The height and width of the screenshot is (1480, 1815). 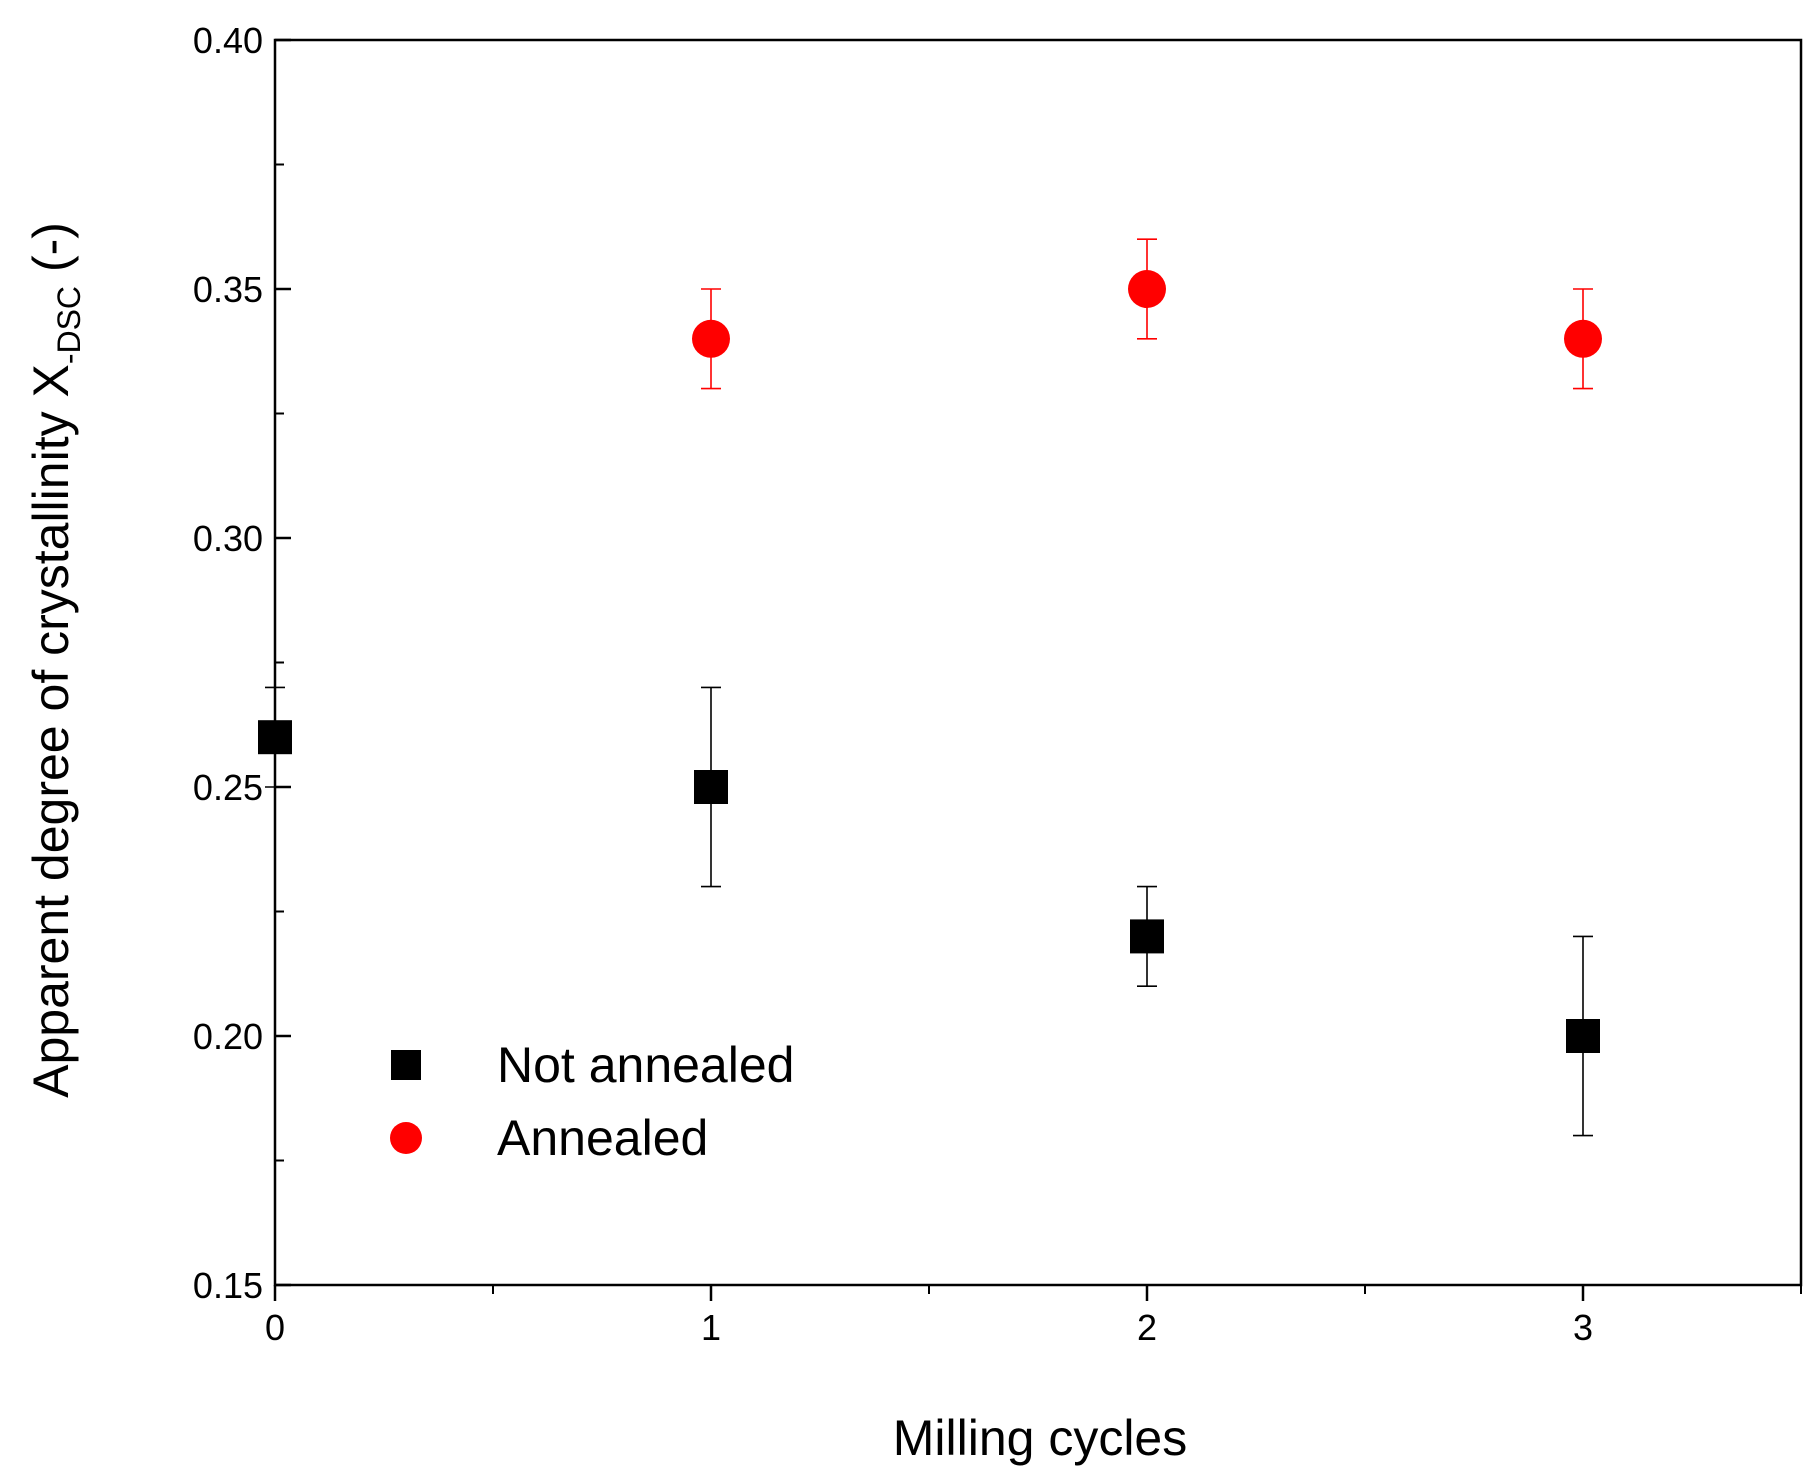 What do you see at coordinates (1147, 1327) in the screenshot?
I see `x-tick-label: 2` at bounding box center [1147, 1327].